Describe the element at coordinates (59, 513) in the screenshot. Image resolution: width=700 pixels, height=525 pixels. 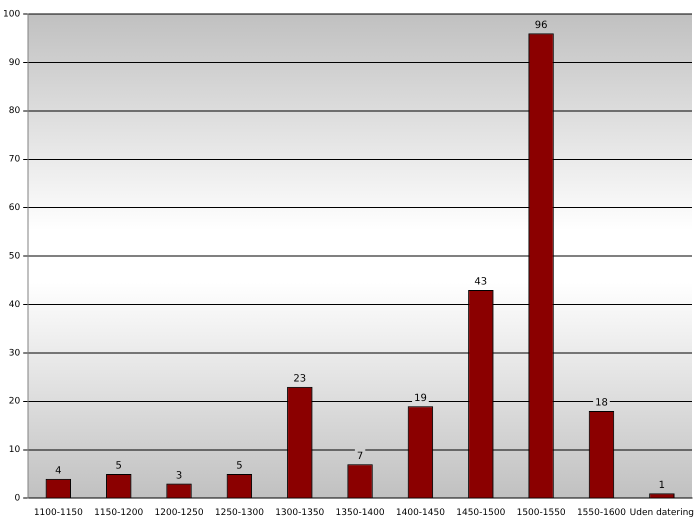
I see `x-tick-label: 1100-1150` at that location.